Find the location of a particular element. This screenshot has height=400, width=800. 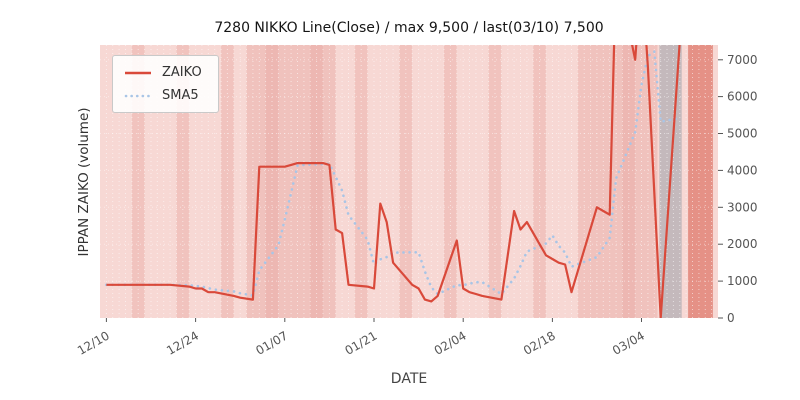

x-tick-label: 12/24 is located at coordinates (182, 342).